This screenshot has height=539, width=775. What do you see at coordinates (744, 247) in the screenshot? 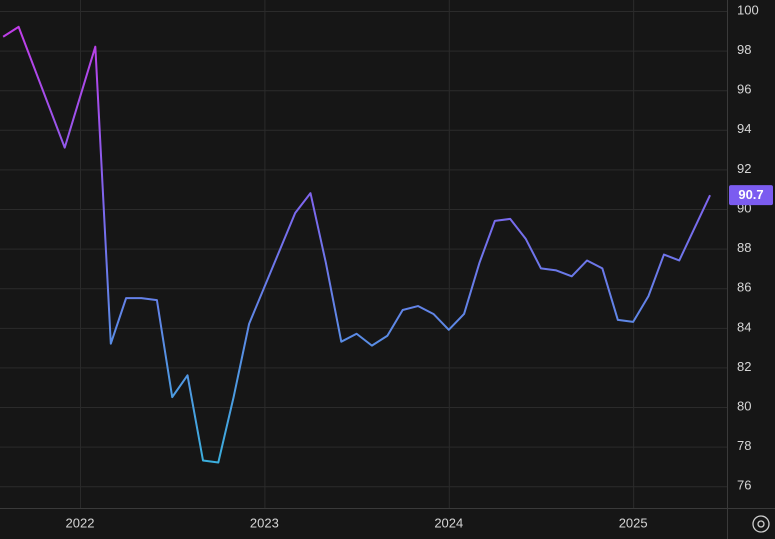
I see `y-tick-label: 88` at bounding box center [744, 247].